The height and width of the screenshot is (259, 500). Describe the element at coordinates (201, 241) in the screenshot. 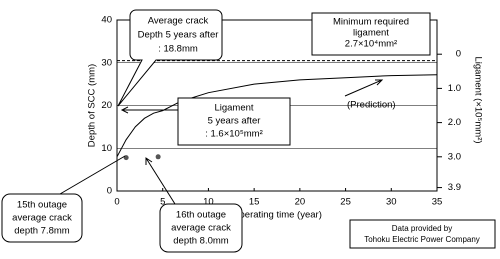

I see `annotation-outage16: depth 8.0mm` at that location.